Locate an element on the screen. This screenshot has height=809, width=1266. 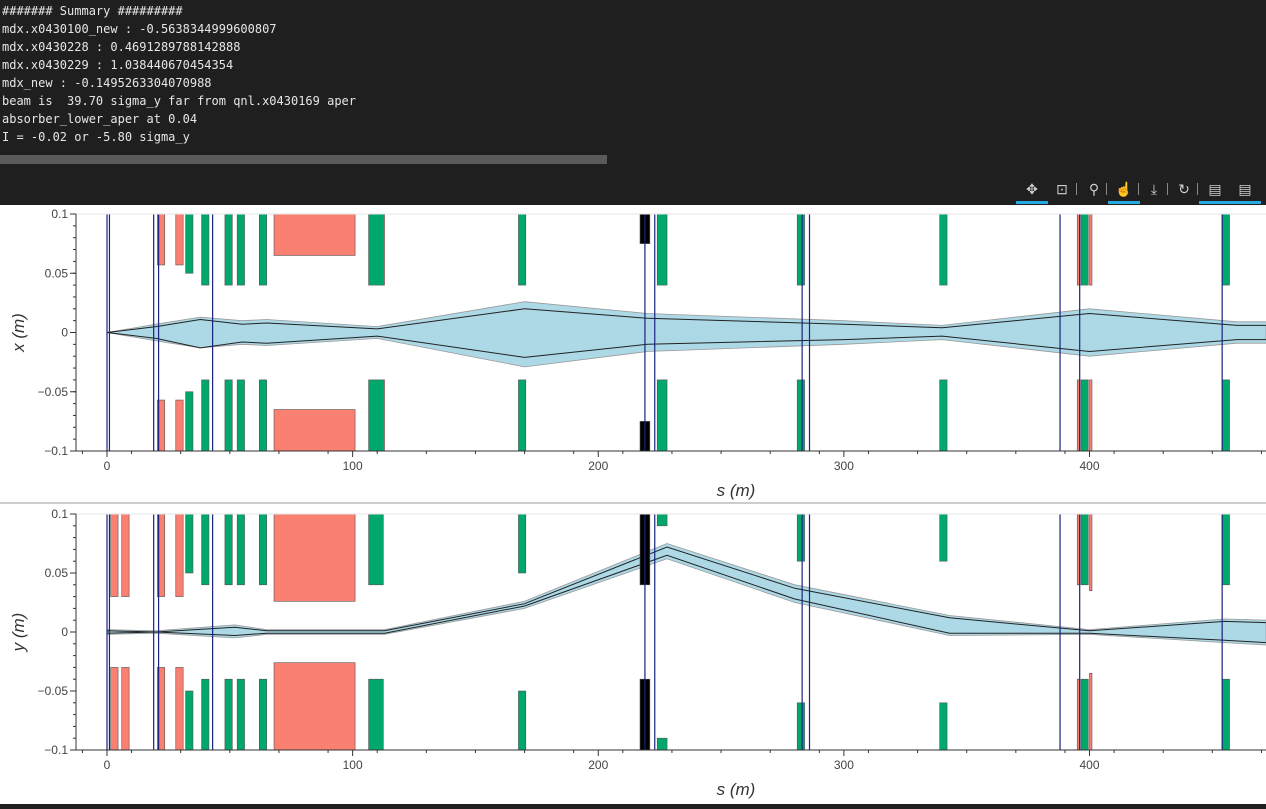
console-line: mdx.x0430100_new : -0.5638344999600807 is located at coordinates (139, 29).